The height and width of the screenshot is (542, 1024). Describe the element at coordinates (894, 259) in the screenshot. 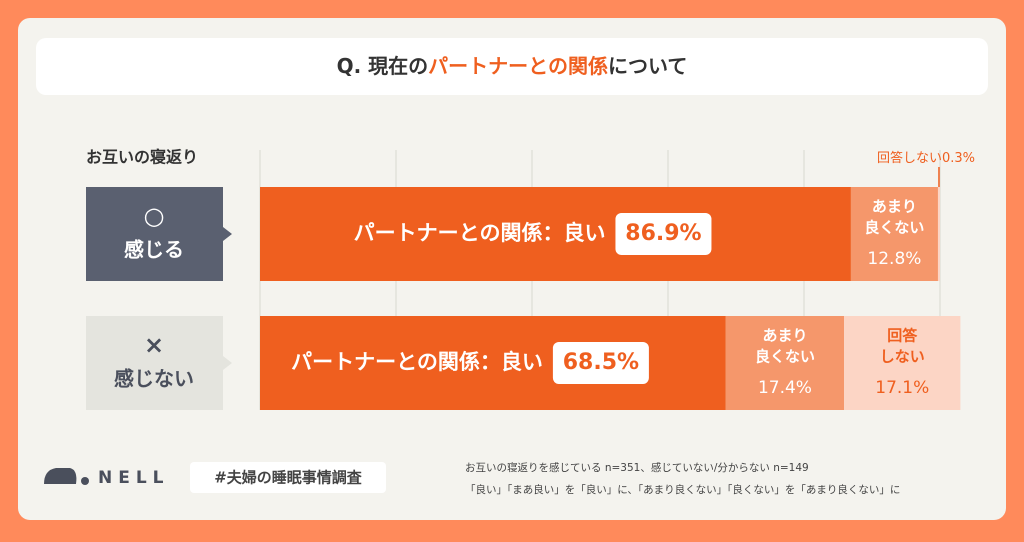

I see `value-label: 12.8%` at that location.